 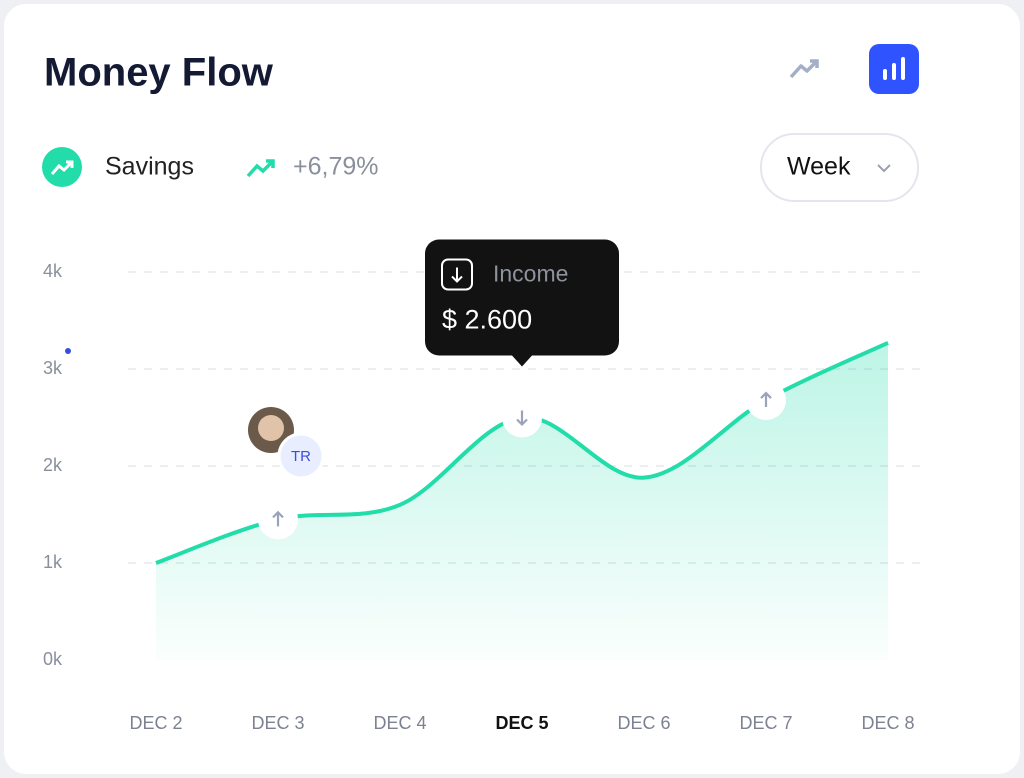 What do you see at coordinates (521, 723) in the screenshot?
I see `x-tick-label: DEC 5` at bounding box center [521, 723].